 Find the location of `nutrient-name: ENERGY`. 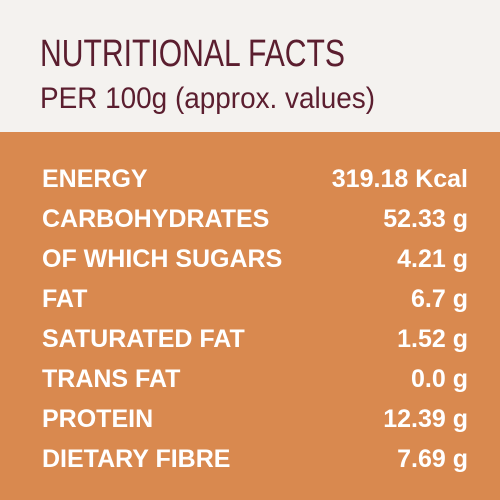

nutrient-name: ENERGY is located at coordinates (95, 179).